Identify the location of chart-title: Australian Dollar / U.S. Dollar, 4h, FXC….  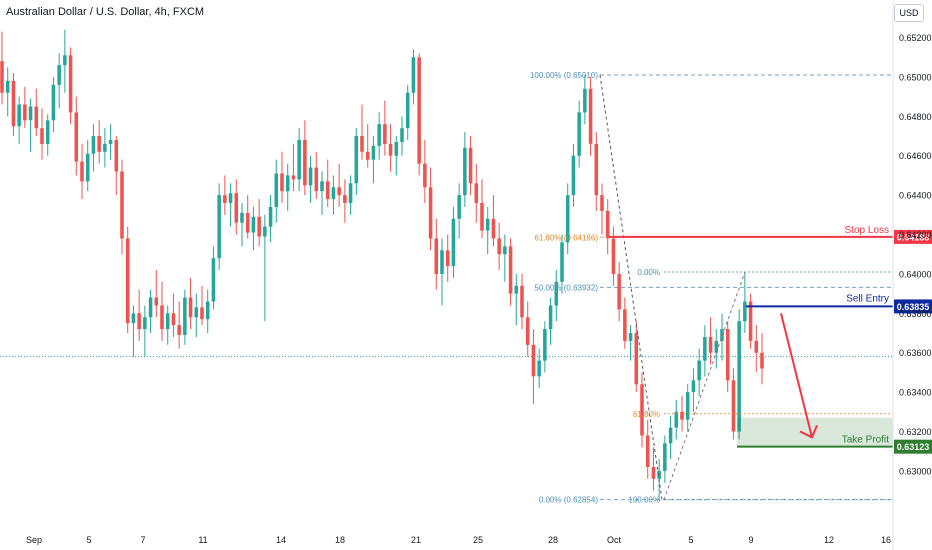
(105, 12).